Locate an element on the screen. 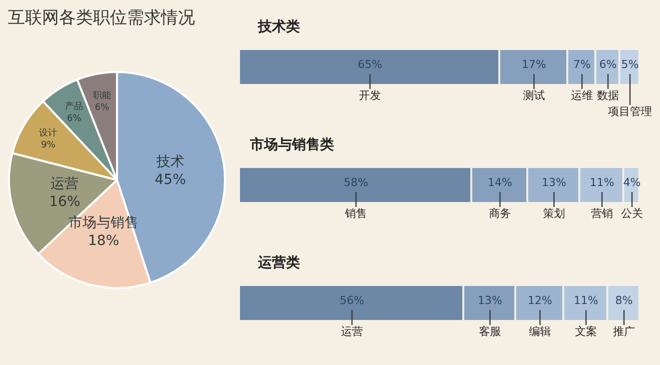 The height and width of the screenshot is (365, 660). chart-title: 运营类 is located at coordinates (279, 263).